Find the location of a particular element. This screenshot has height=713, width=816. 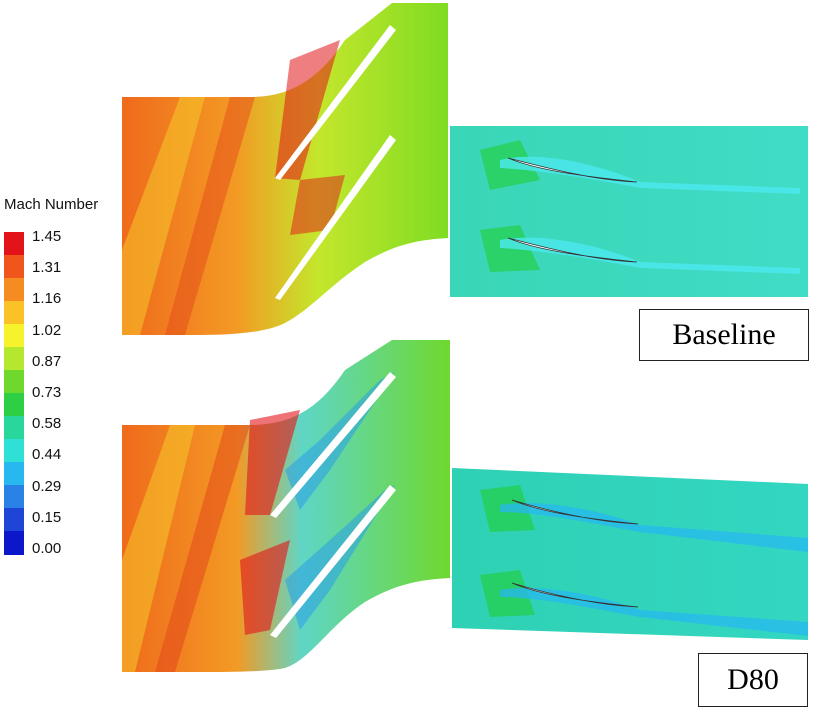

legend-title: Mach Number is located at coordinates (51, 204).